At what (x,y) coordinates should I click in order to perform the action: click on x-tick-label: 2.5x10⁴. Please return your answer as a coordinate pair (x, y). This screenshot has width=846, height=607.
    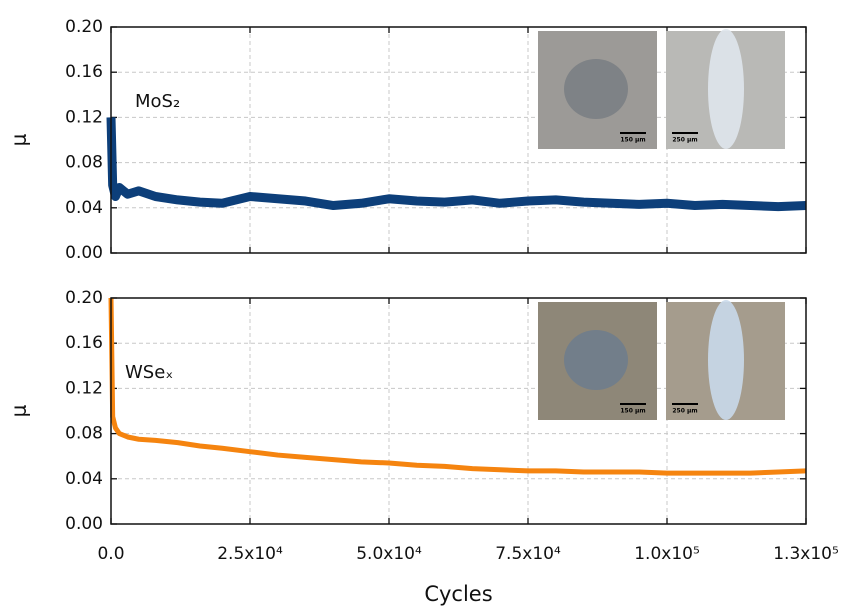
    Looking at the image, I should click on (250, 554).